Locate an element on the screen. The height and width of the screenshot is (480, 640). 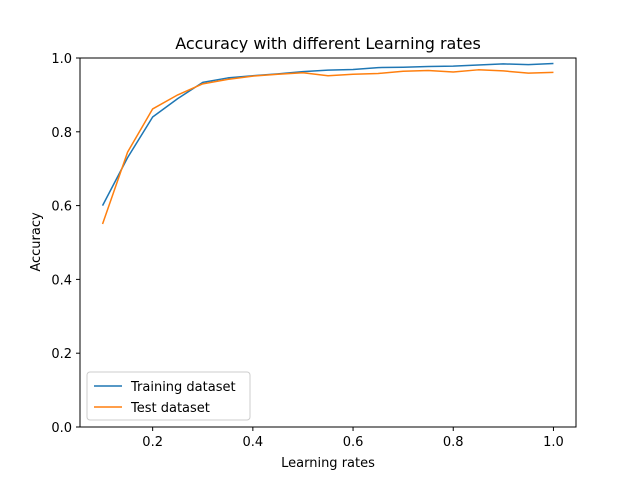
chart-title: Accuracy with different Learning rates is located at coordinates (328, 43).